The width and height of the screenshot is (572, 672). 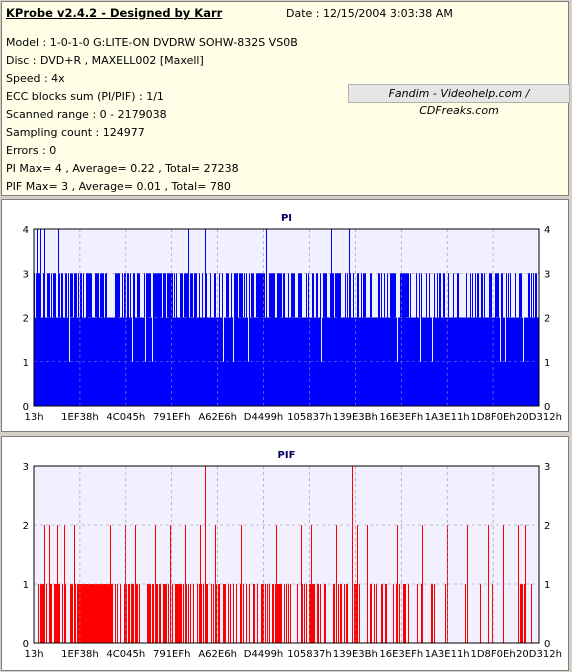 What do you see at coordinates (26, 407) in the screenshot?
I see `y-tick-label-left: 0` at bounding box center [26, 407].